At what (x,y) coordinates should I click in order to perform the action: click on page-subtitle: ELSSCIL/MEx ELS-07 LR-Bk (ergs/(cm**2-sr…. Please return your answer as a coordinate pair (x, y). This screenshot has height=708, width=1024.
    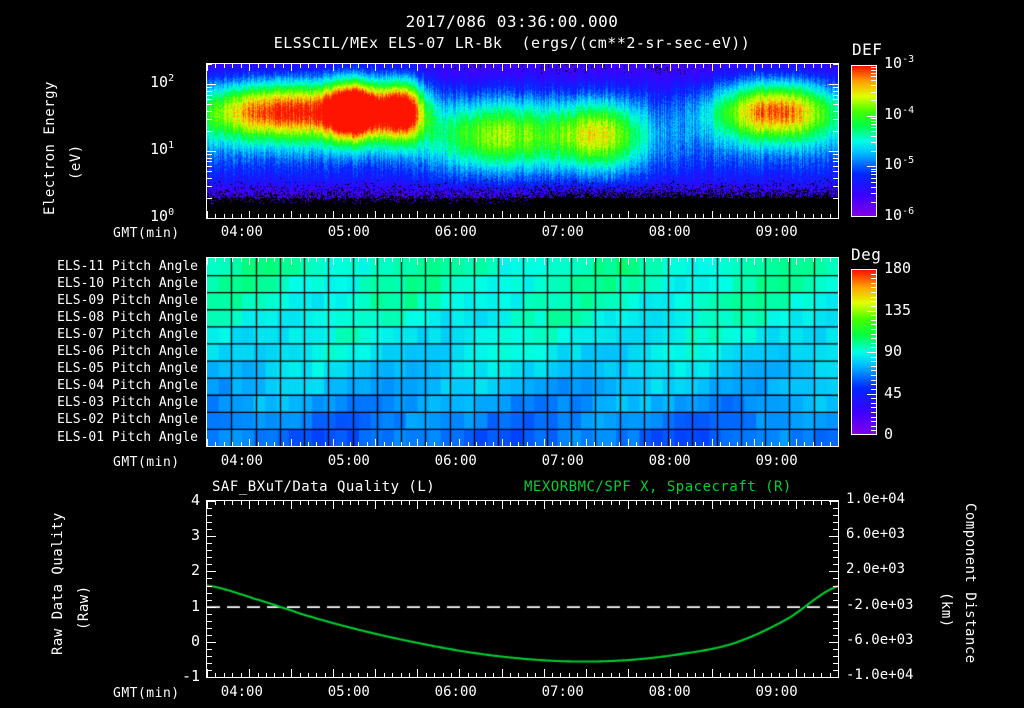
    Looking at the image, I should click on (512, 43).